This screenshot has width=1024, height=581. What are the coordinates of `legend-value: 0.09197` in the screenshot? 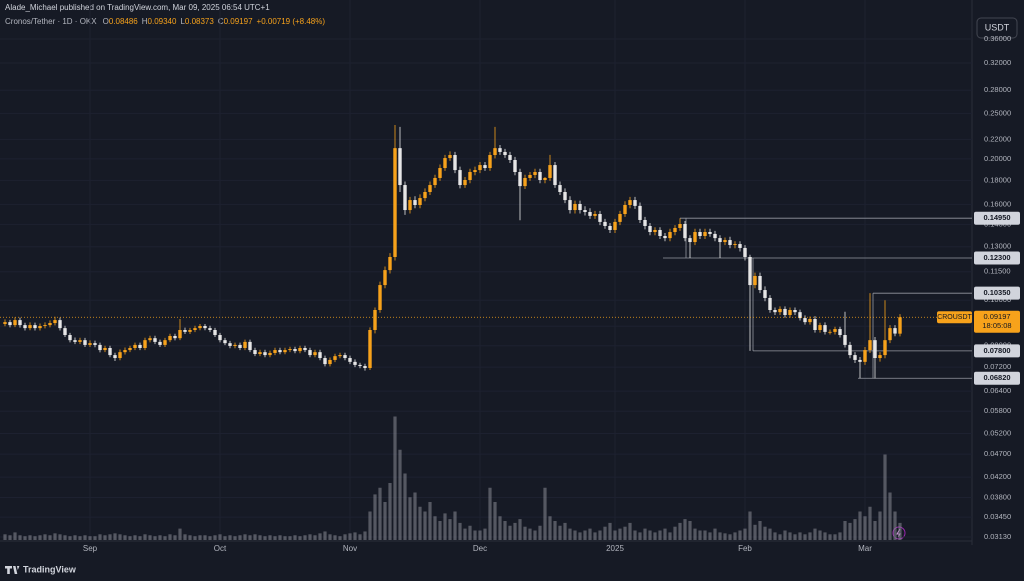 It's located at (238, 21).